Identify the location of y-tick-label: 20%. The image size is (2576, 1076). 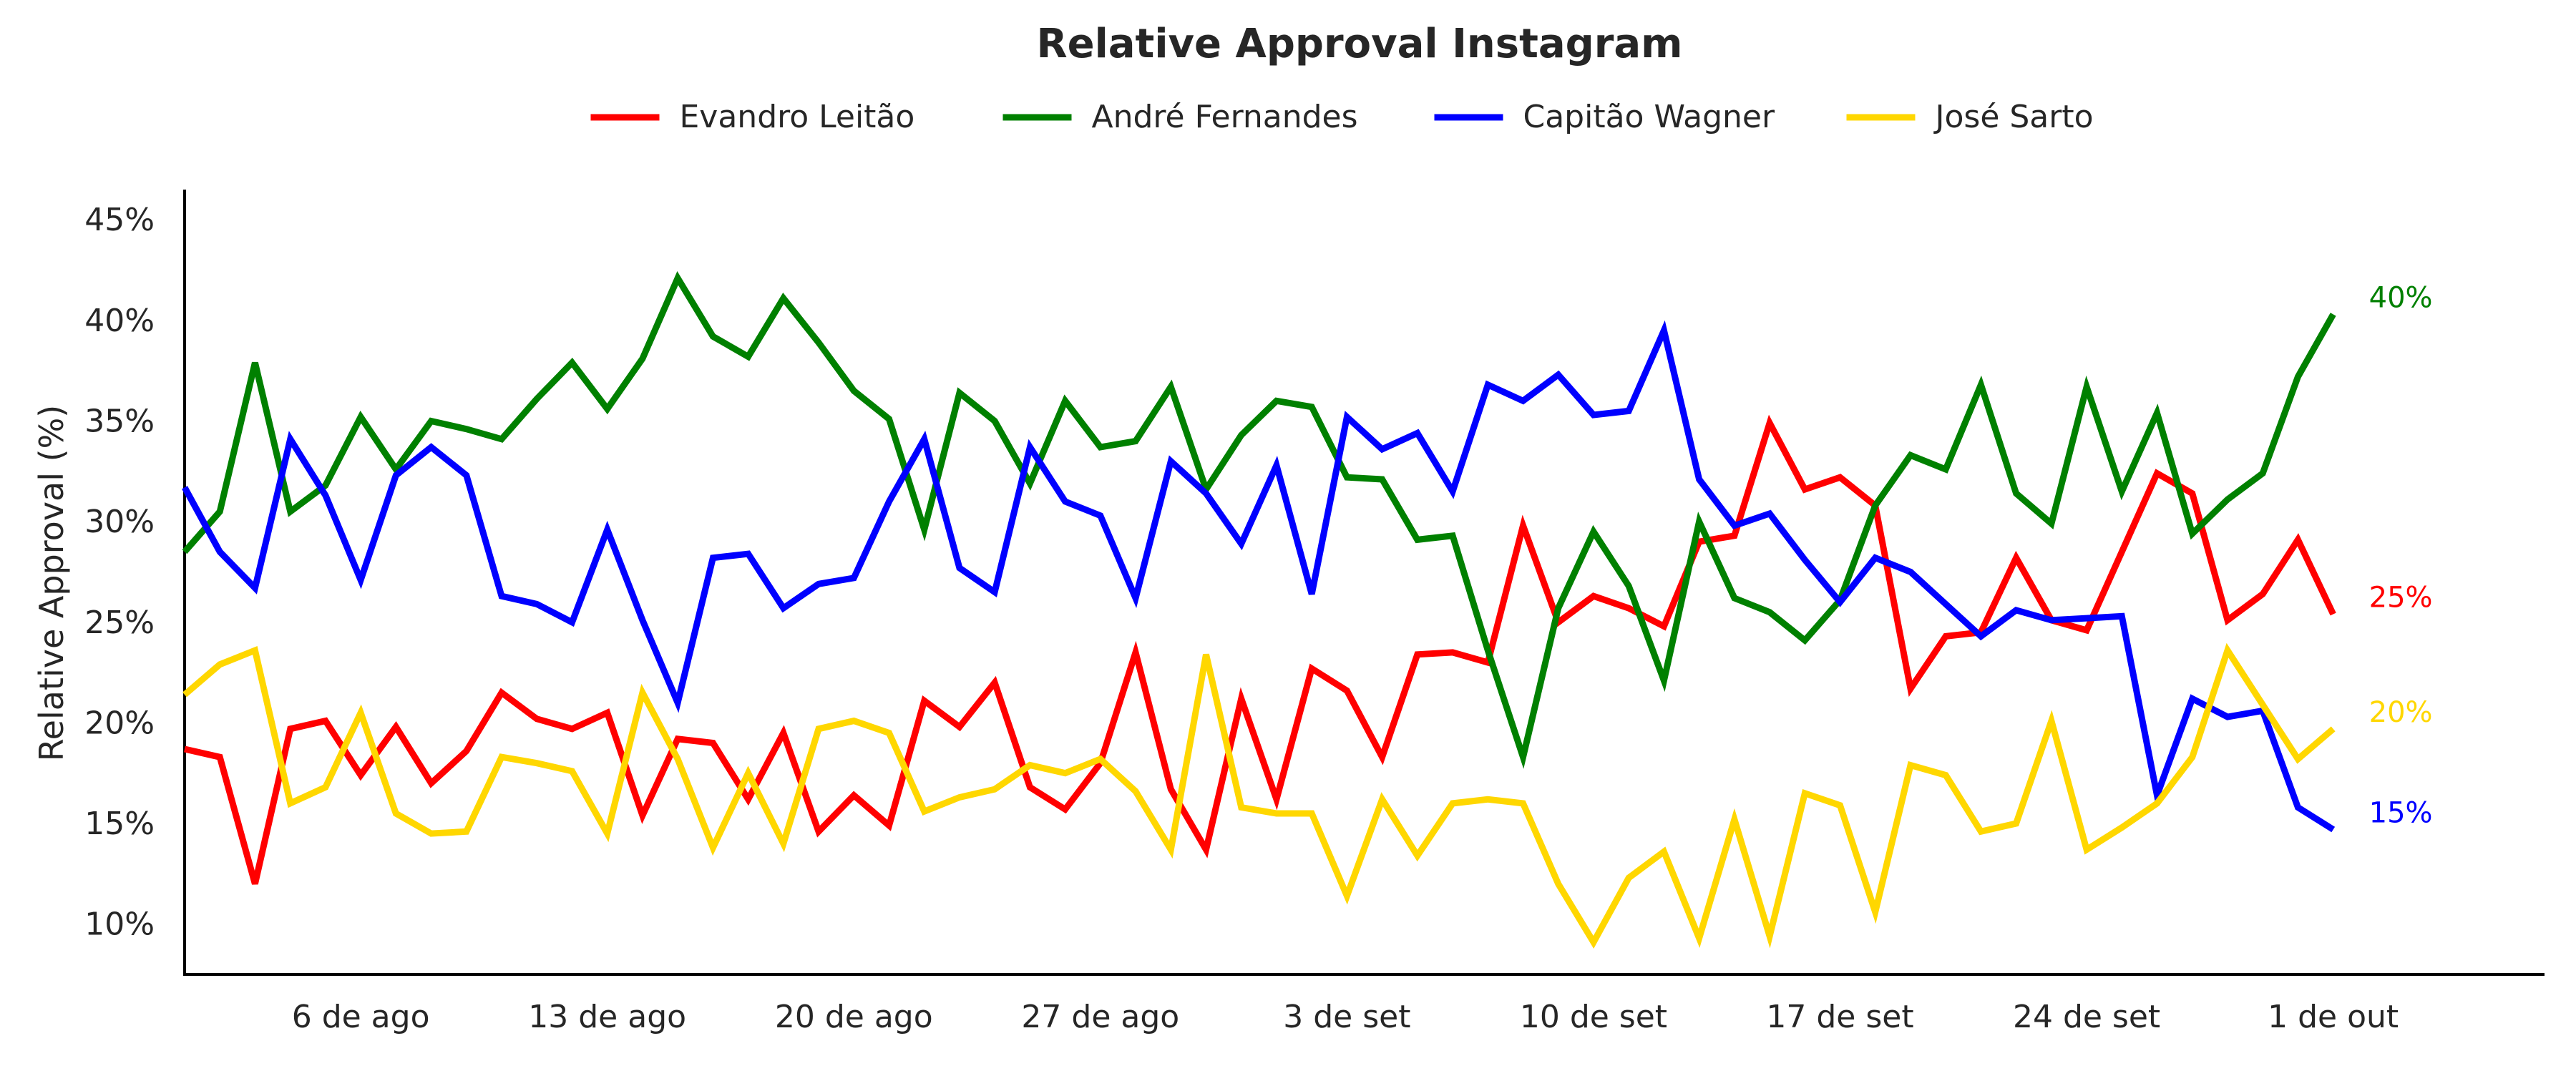
(119, 723).